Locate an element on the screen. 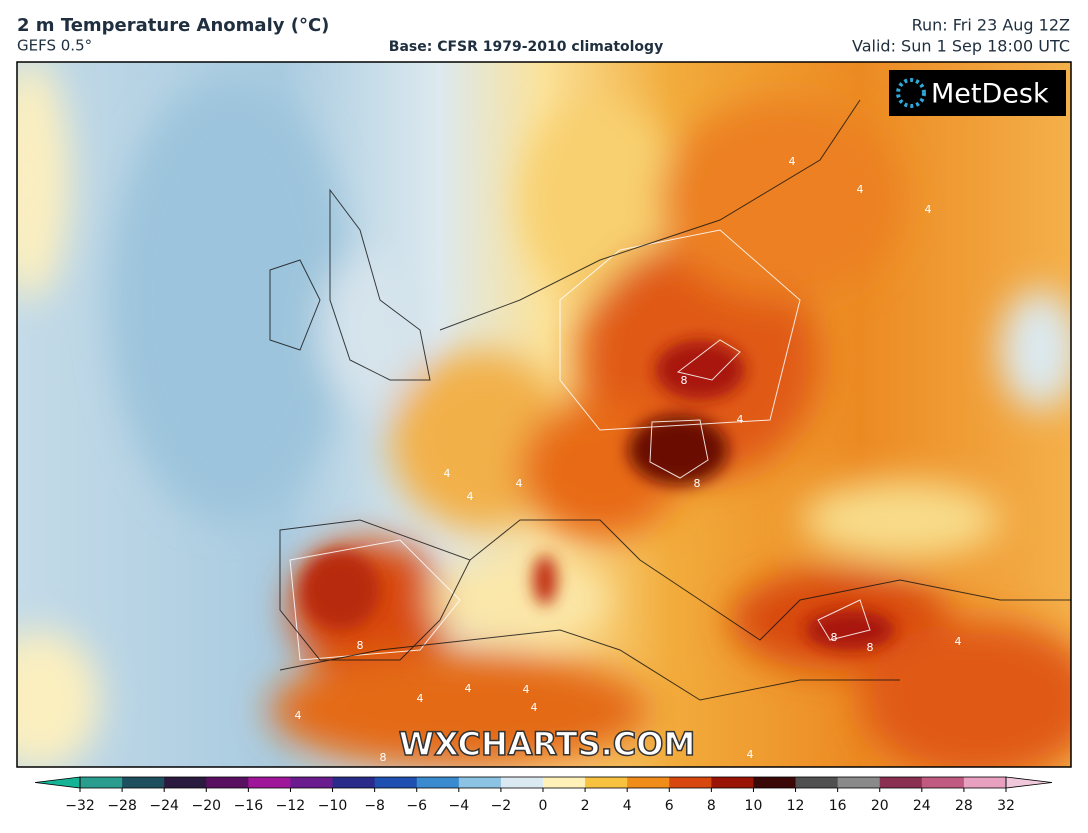 The height and width of the screenshot is (833, 1088). colorbar-tick-label: −4 is located at coordinates (458, 806).